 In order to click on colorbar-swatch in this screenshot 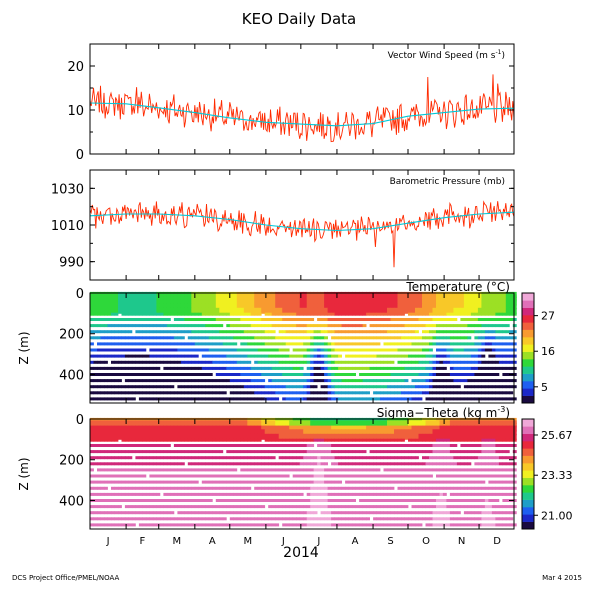, I will do `click(528, 385)`.